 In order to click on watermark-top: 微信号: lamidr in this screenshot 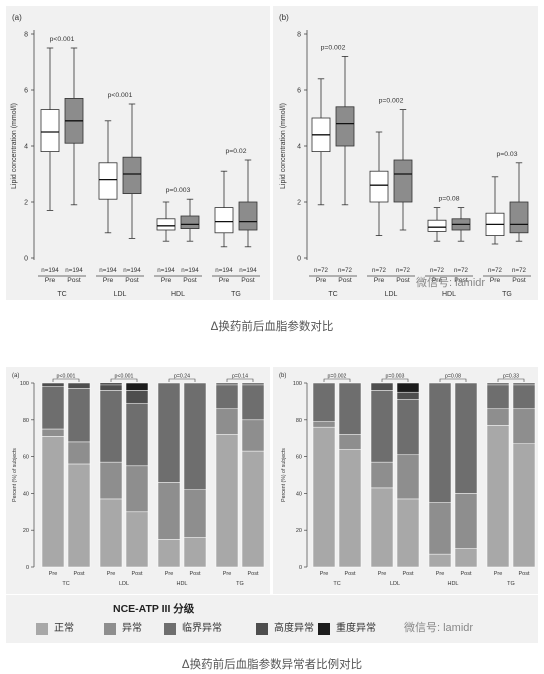, I will do `click(451, 283)`.